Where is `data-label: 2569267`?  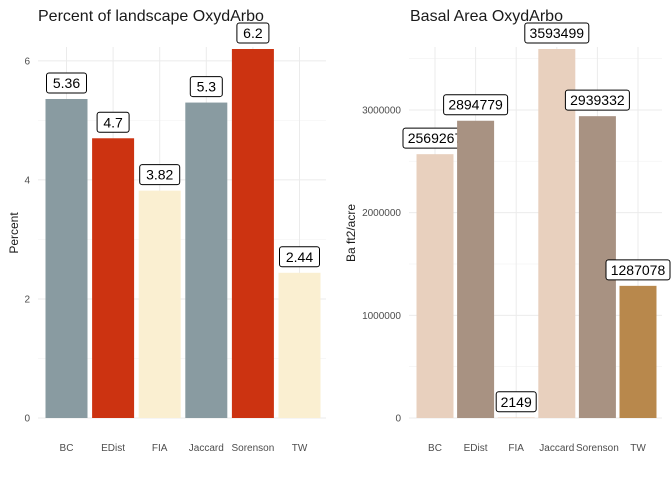 data-label: 2569267 is located at coordinates (435, 138).